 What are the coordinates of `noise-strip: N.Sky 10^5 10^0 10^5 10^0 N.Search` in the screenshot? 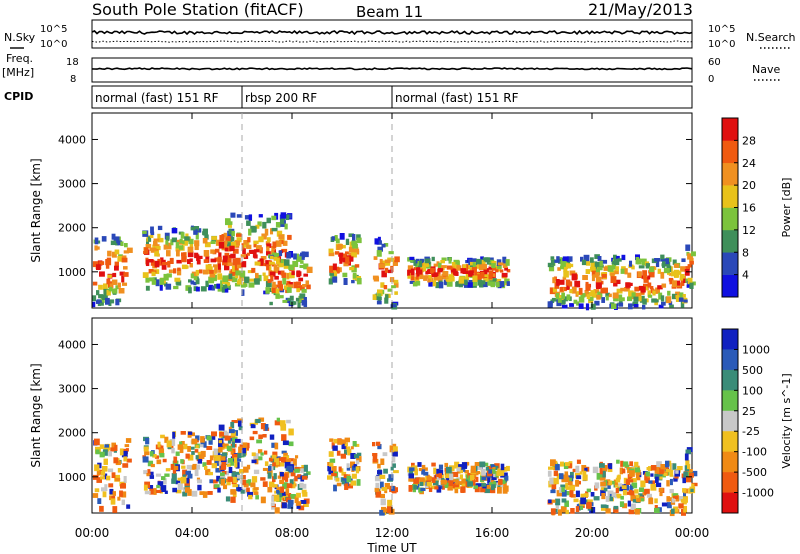 It's located at (400, 34).